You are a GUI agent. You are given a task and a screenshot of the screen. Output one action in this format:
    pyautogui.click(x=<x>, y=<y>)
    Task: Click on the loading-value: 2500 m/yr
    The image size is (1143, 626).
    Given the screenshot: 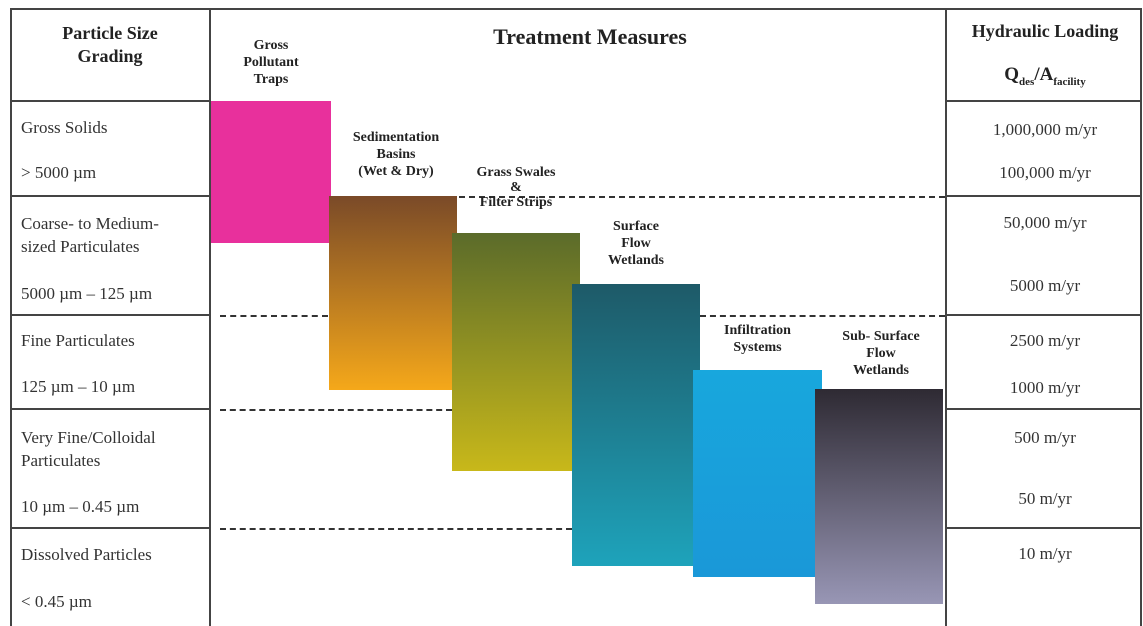 What is the action you would take?
    pyautogui.click(x=1045, y=340)
    